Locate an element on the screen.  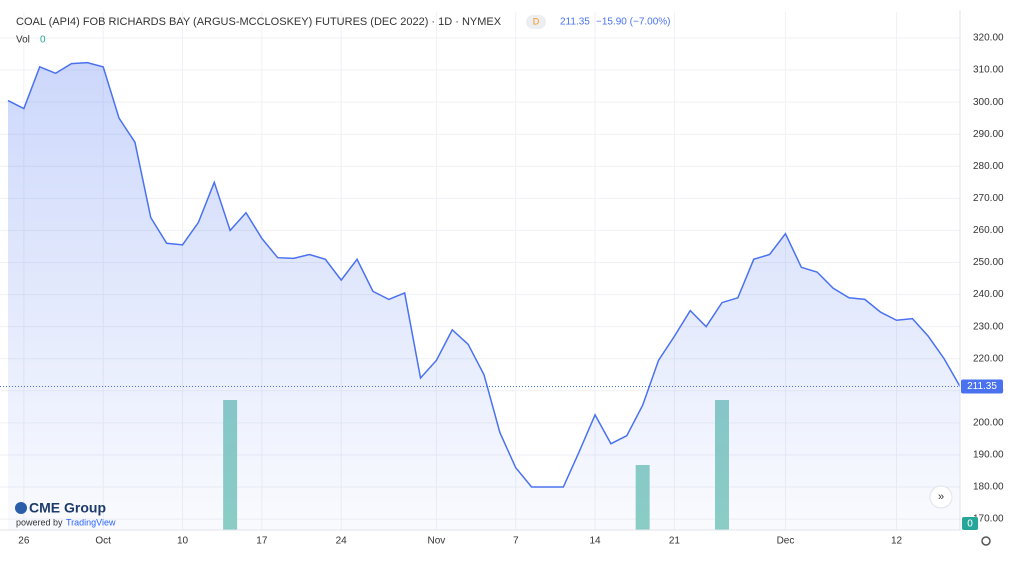
y-tick-label: 200.00 is located at coordinates (988, 423).